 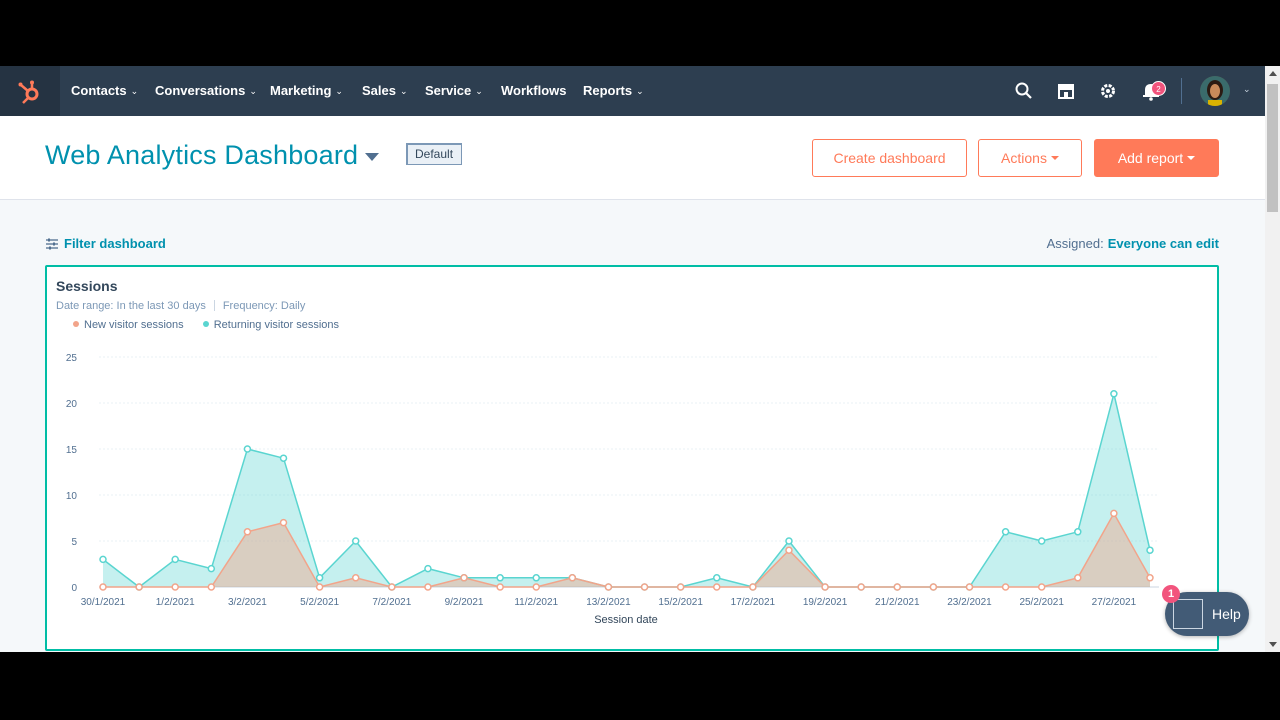 I want to click on marketplace-icon, so click(x=1066, y=91).